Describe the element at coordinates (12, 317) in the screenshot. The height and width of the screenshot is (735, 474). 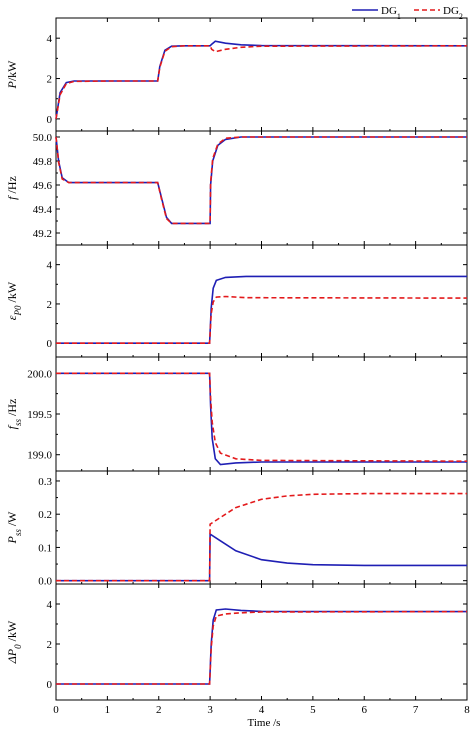
I see `y-label-symbol: ε` at that location.